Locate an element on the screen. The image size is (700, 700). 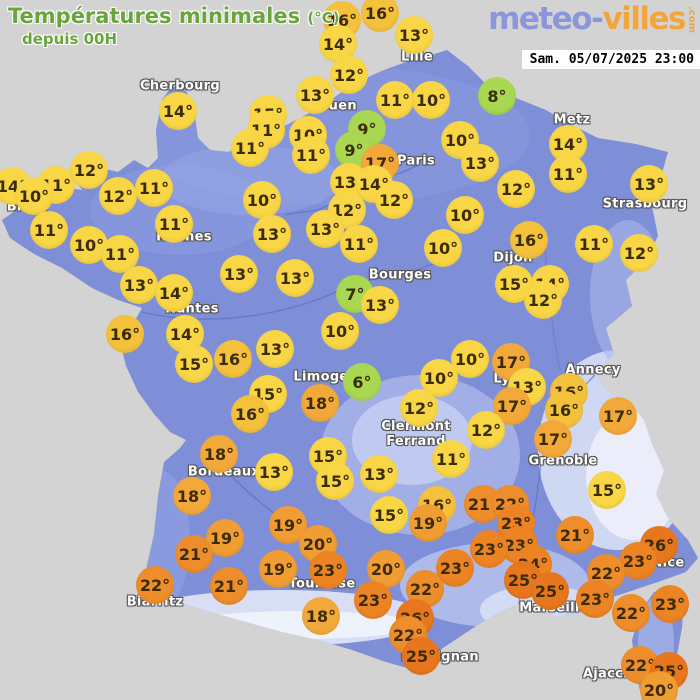
city-label: Strasbourg is located at coordinates (645, 204).